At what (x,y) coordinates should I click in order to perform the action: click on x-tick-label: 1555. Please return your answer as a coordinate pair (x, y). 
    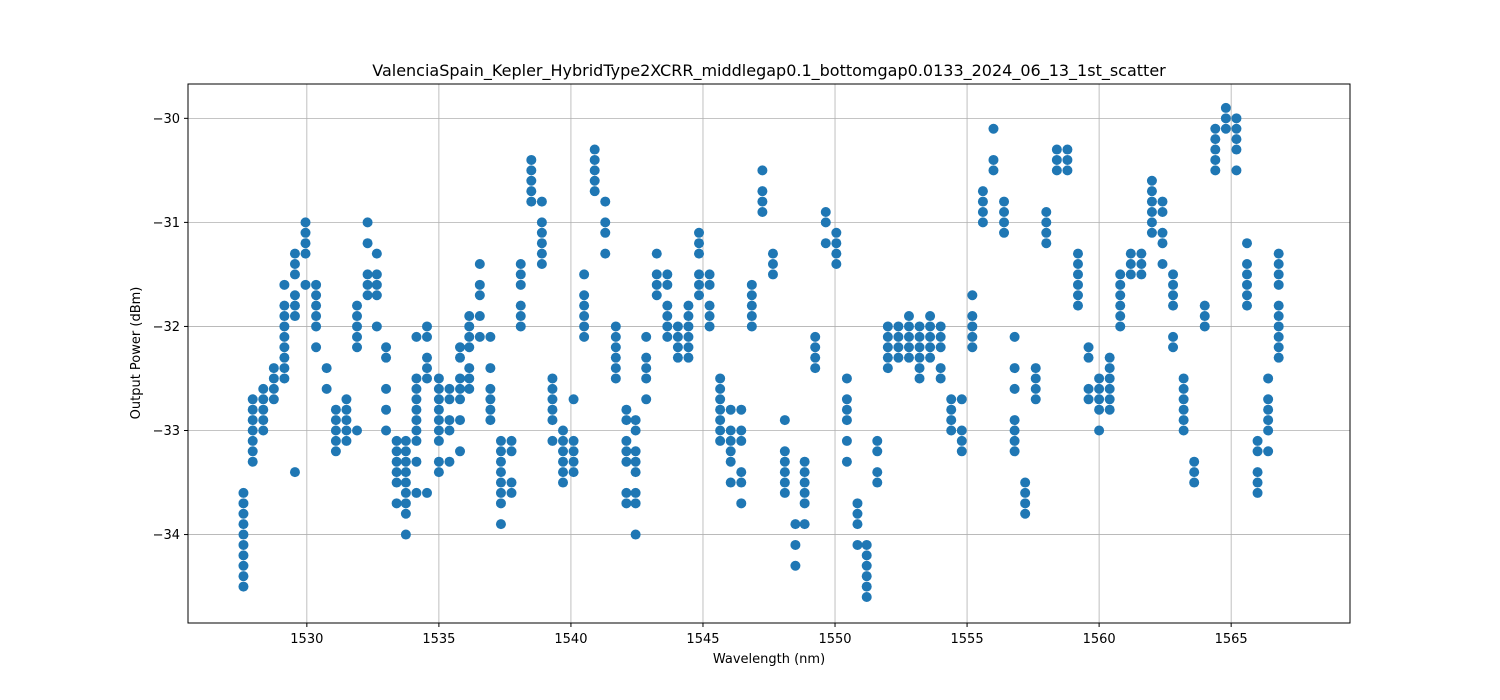
    Looking at the image, I should click on (967, 639).